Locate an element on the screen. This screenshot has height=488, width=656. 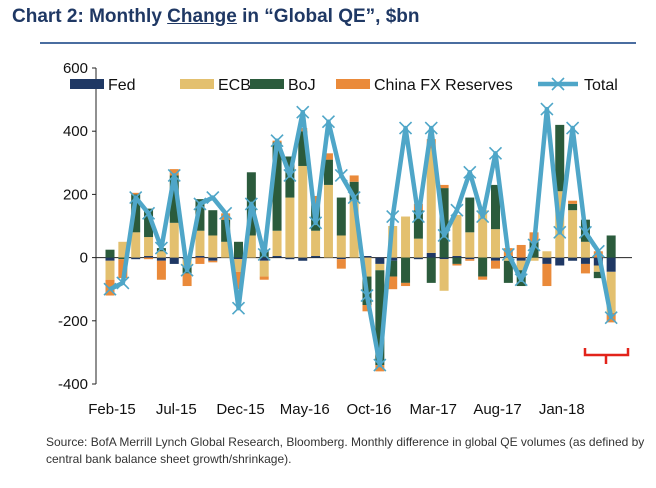
y-tick-label: 400 is located at coordinates (75, 131).